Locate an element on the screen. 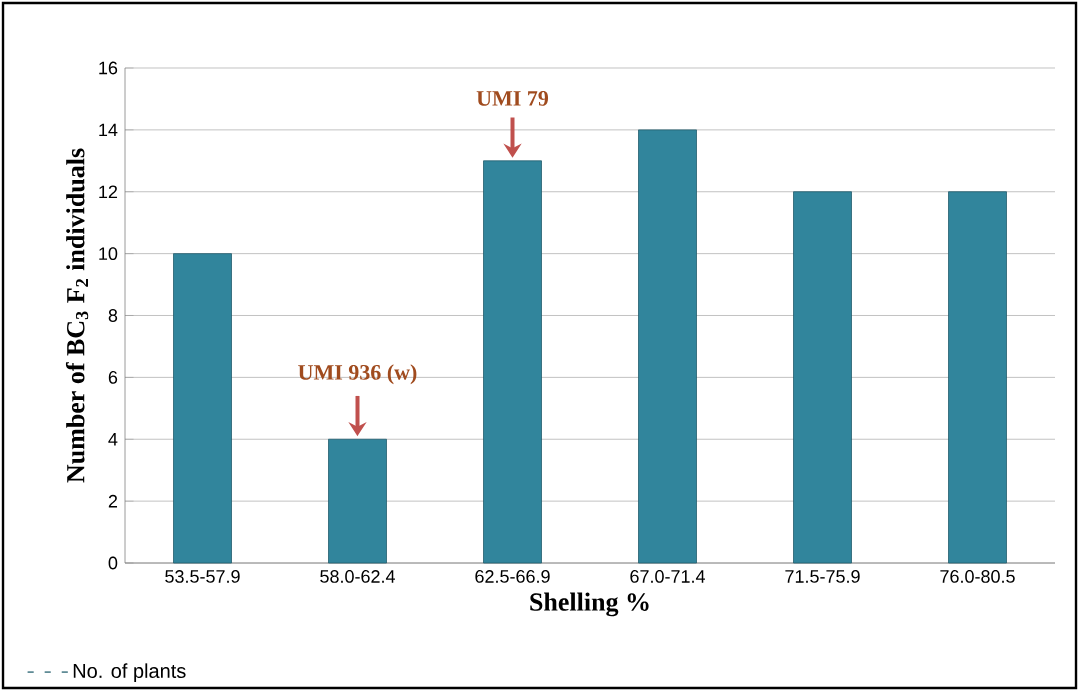  x-axis-title: Shelling % is located at coordinates (589, 604).